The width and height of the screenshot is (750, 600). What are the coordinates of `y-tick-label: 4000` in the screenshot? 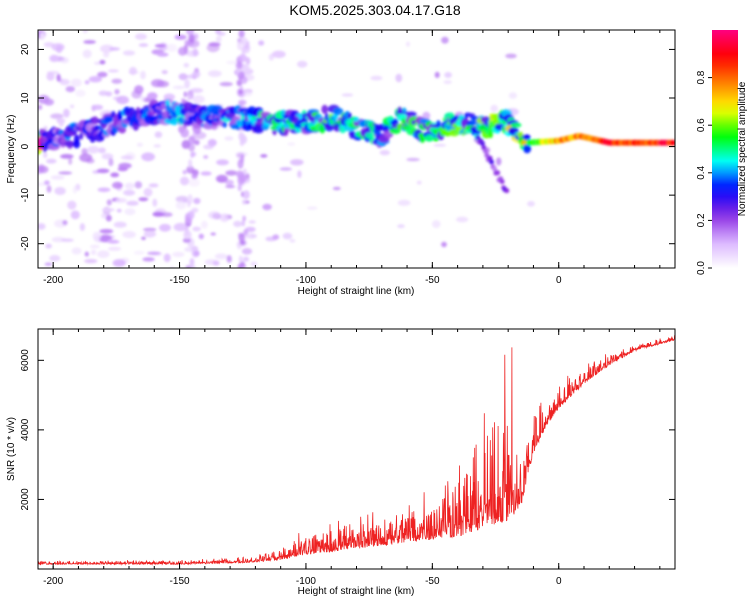 It's located at (25, 429).